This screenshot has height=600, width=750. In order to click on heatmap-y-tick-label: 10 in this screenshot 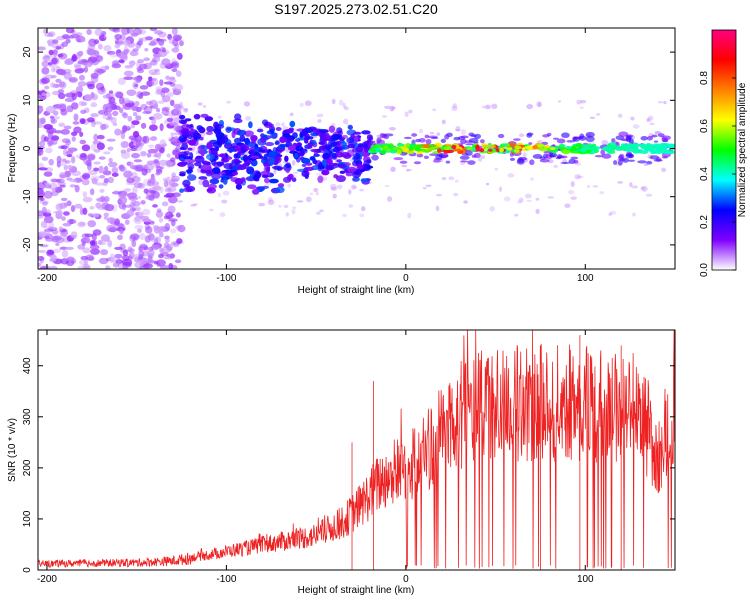, I will do `click(27, 100)`.